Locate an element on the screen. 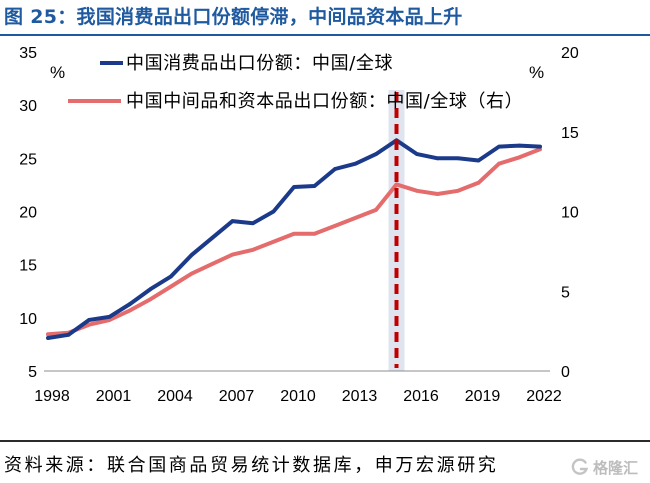 Image resolution: width=650 pixels, height=483 pixels. data-point-consumer-share-2013 is located at coordinates (355, 163).